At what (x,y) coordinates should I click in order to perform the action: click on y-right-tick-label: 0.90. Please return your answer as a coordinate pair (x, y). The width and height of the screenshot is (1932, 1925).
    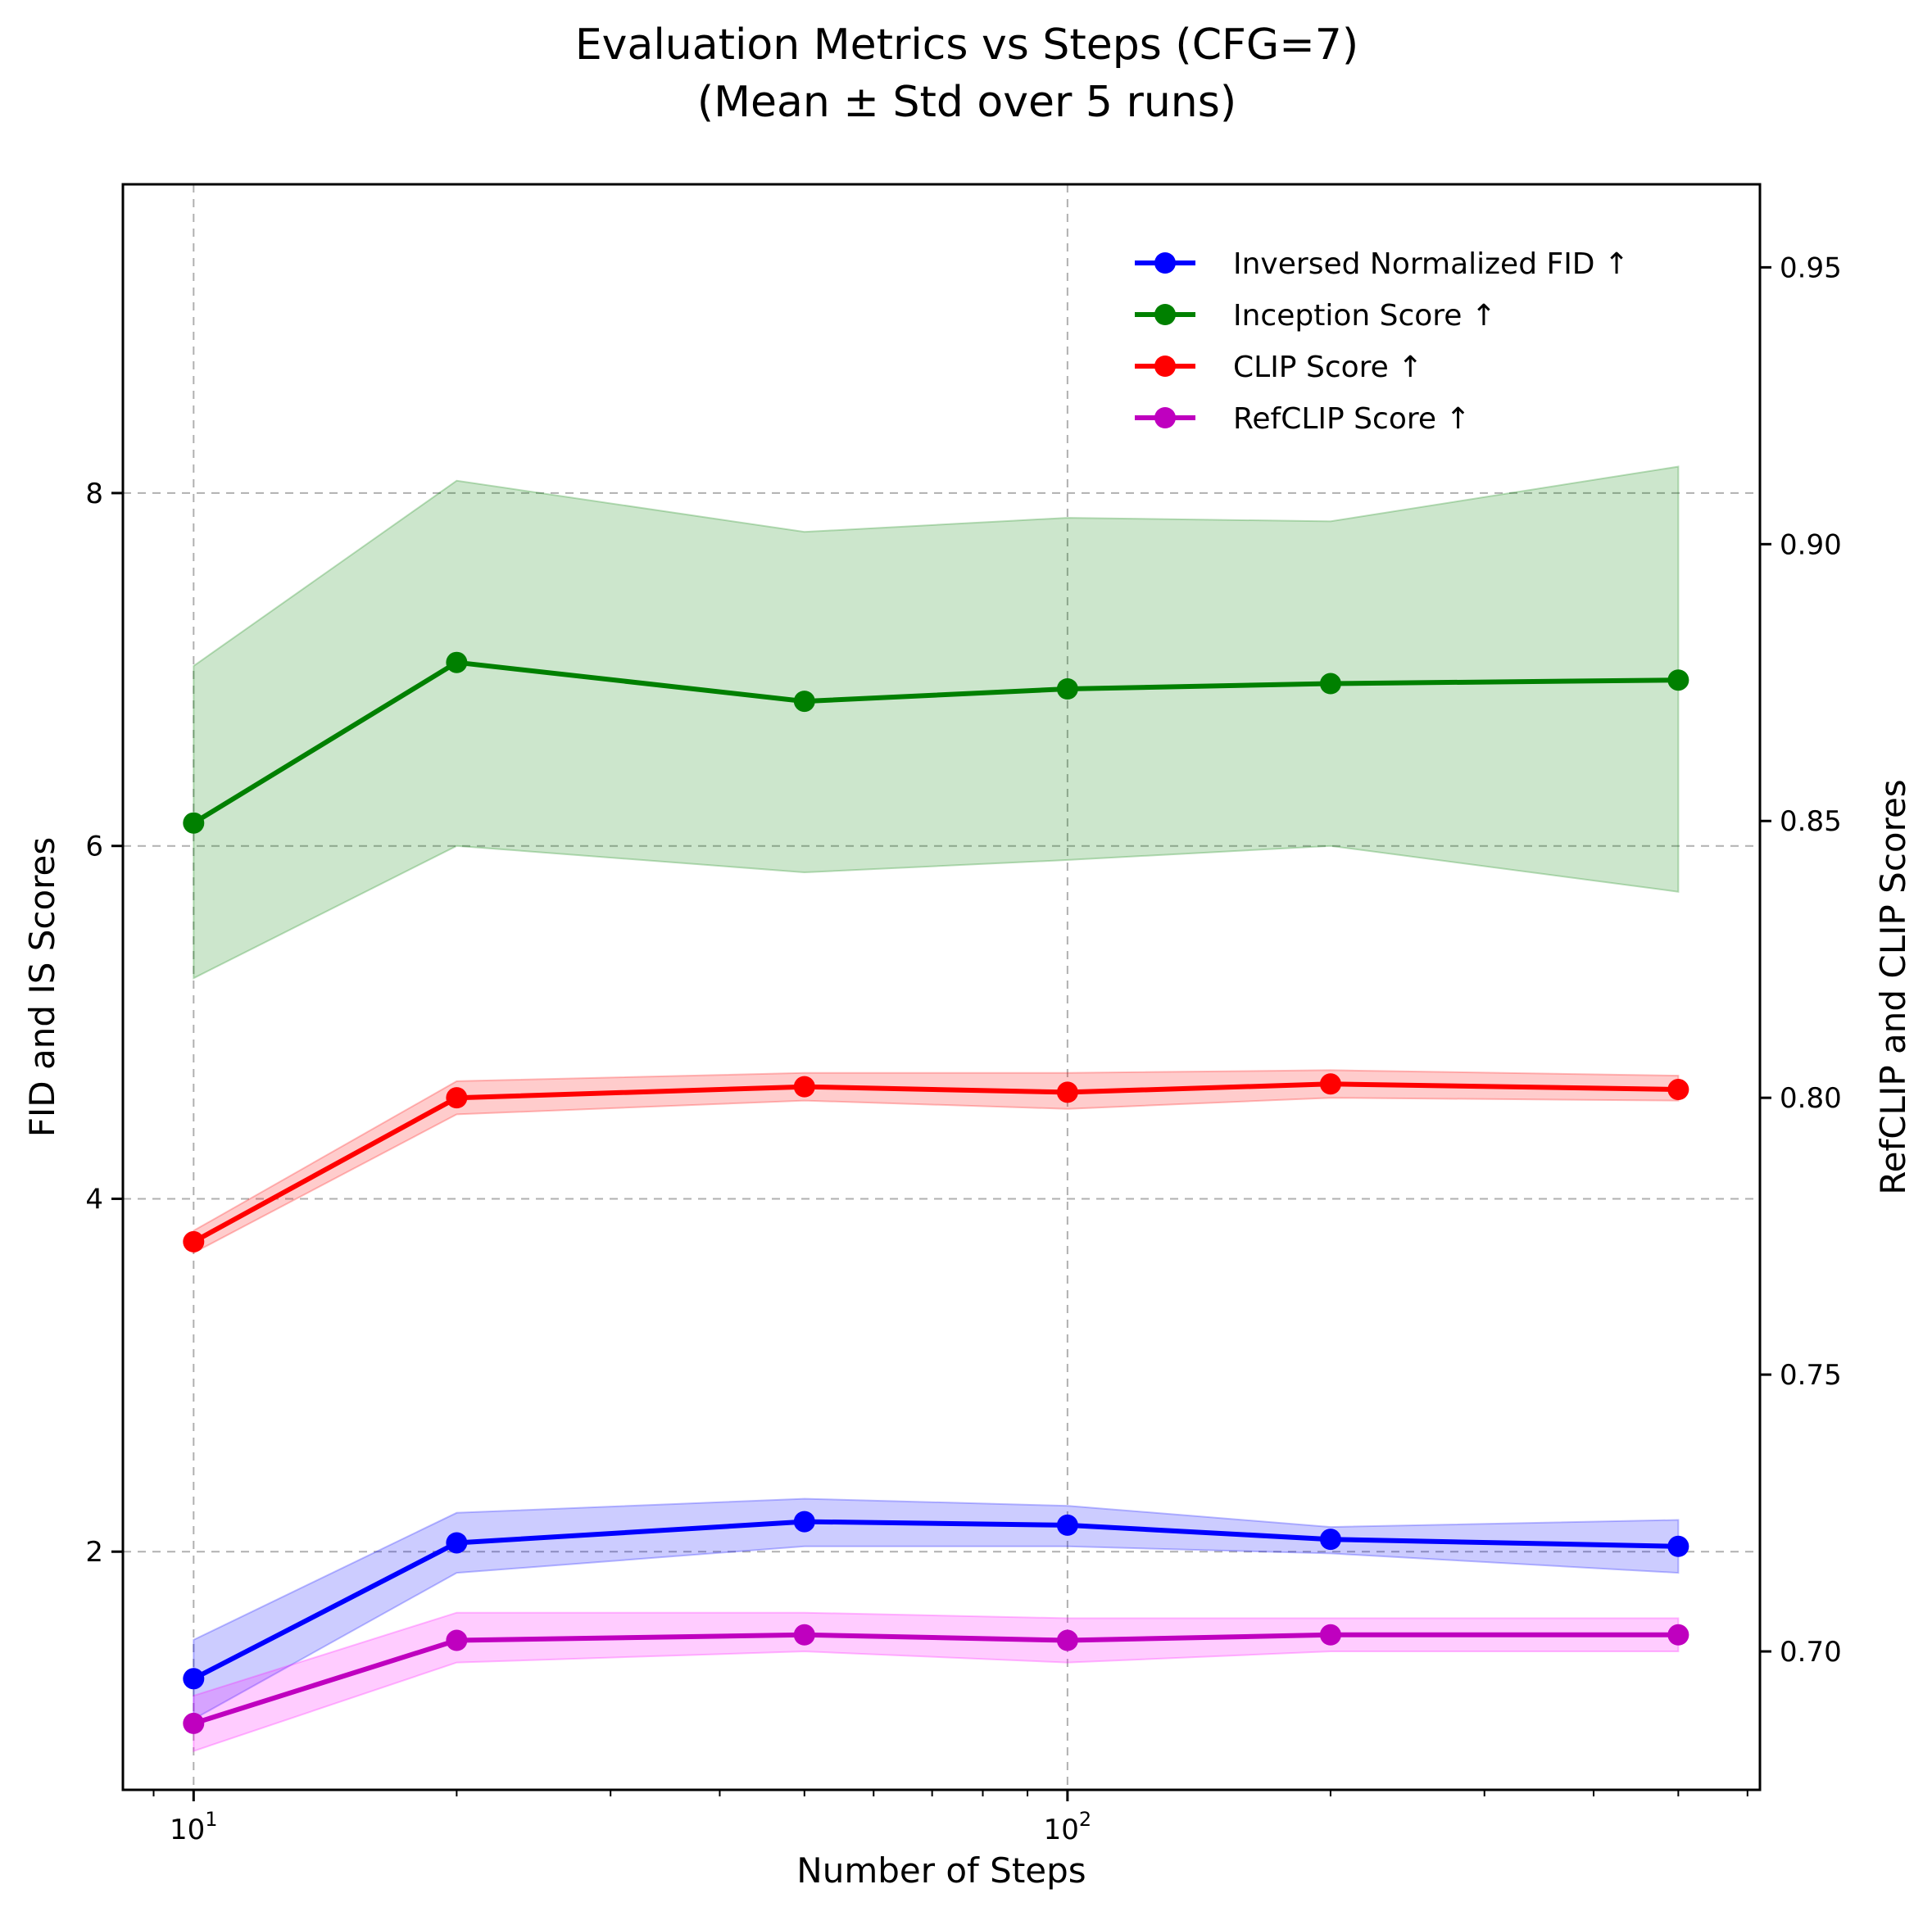
    Looking at the image, I should click on (1811, 544).